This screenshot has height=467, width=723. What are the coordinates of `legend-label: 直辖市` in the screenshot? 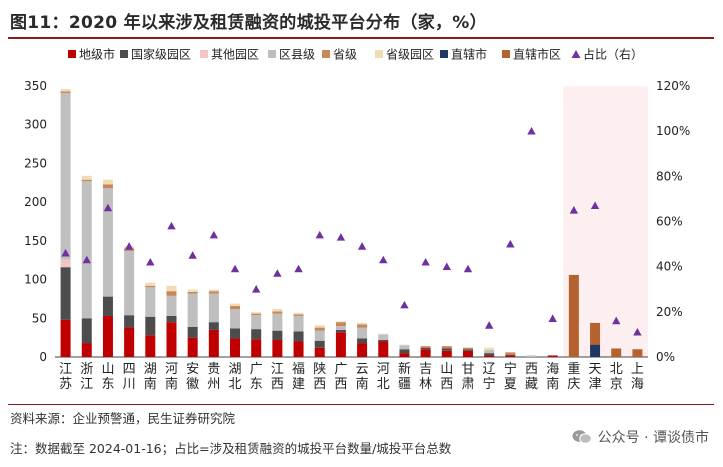 It's located at (469, 54).